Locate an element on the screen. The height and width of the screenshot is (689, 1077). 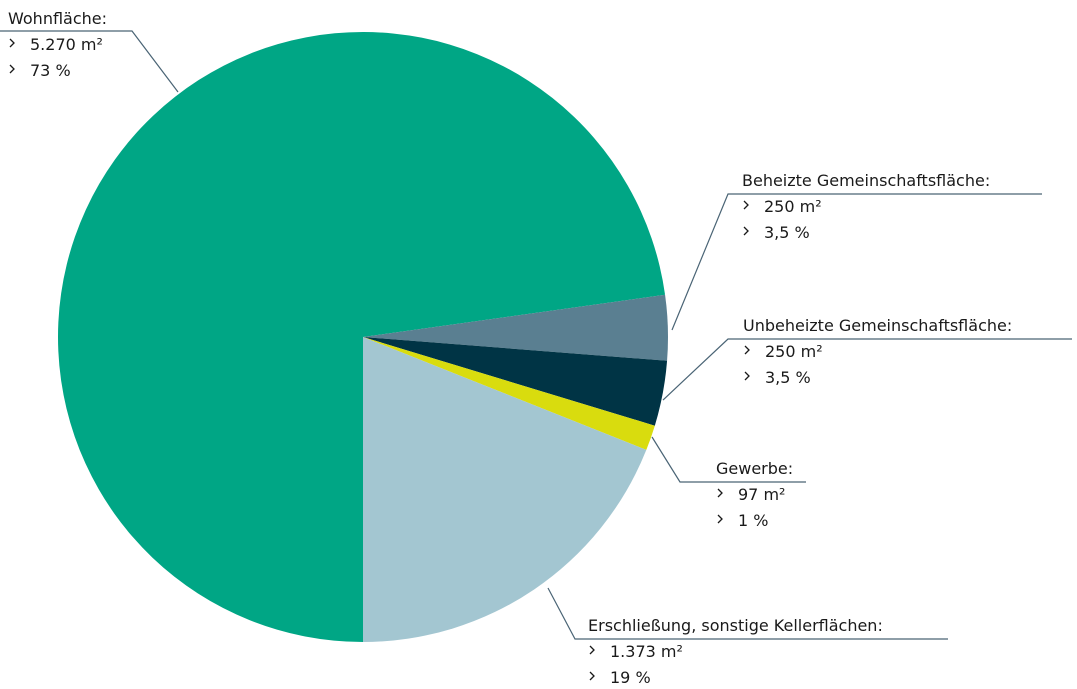
value-label: 5.270 m² is located at coordinates (66, 44).